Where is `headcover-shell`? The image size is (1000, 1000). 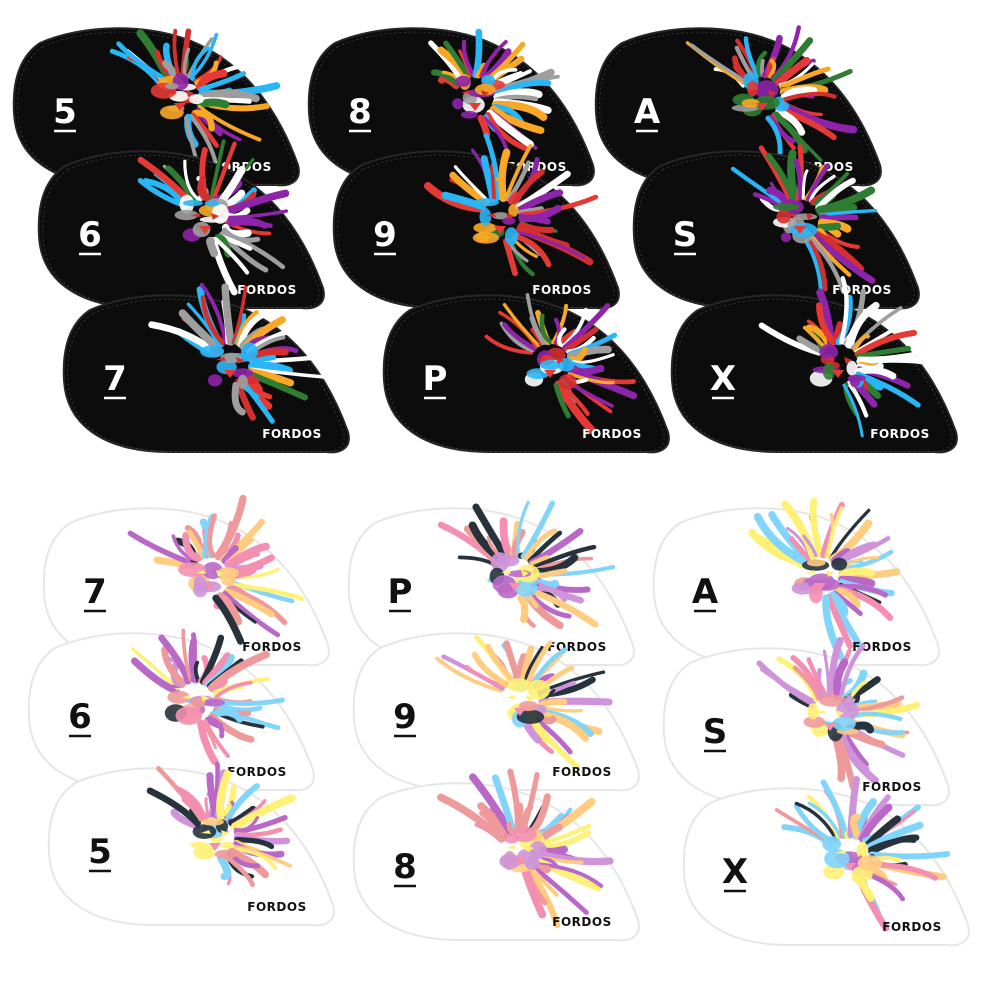
headcover-shell is located at coordinates (156, 107).